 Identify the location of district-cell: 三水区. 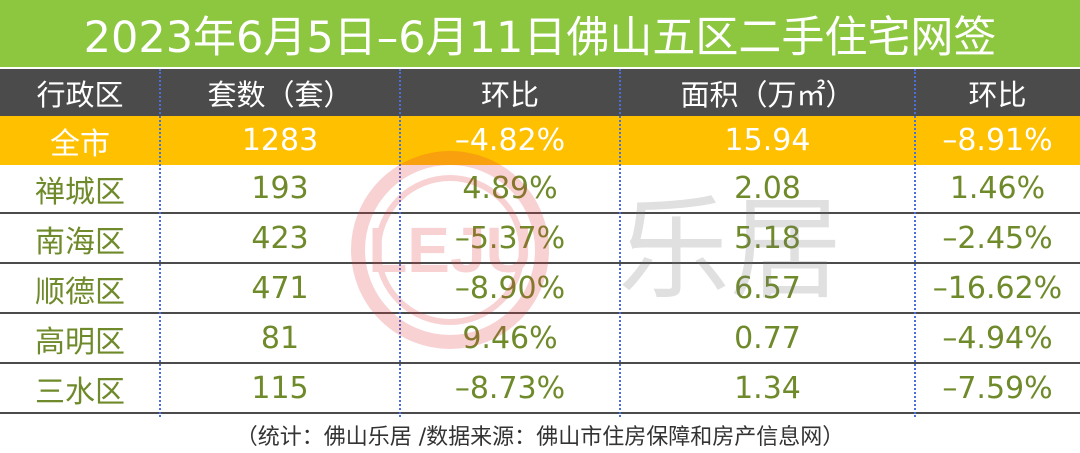
(80, 392).